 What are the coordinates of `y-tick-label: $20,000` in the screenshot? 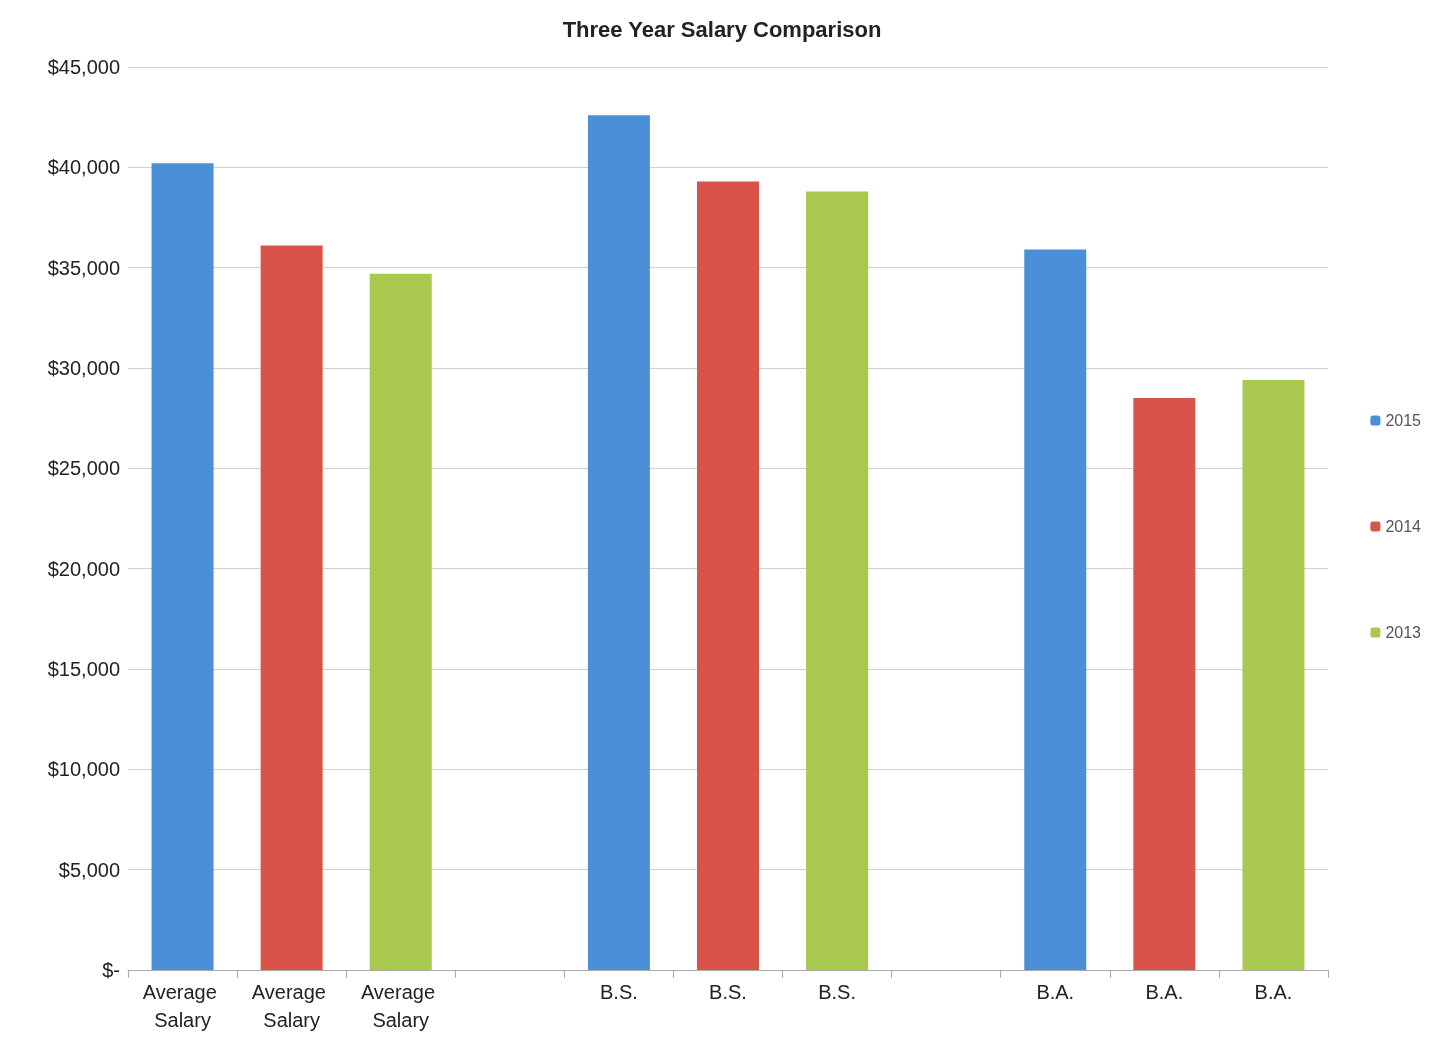 It's located at (83, 568).